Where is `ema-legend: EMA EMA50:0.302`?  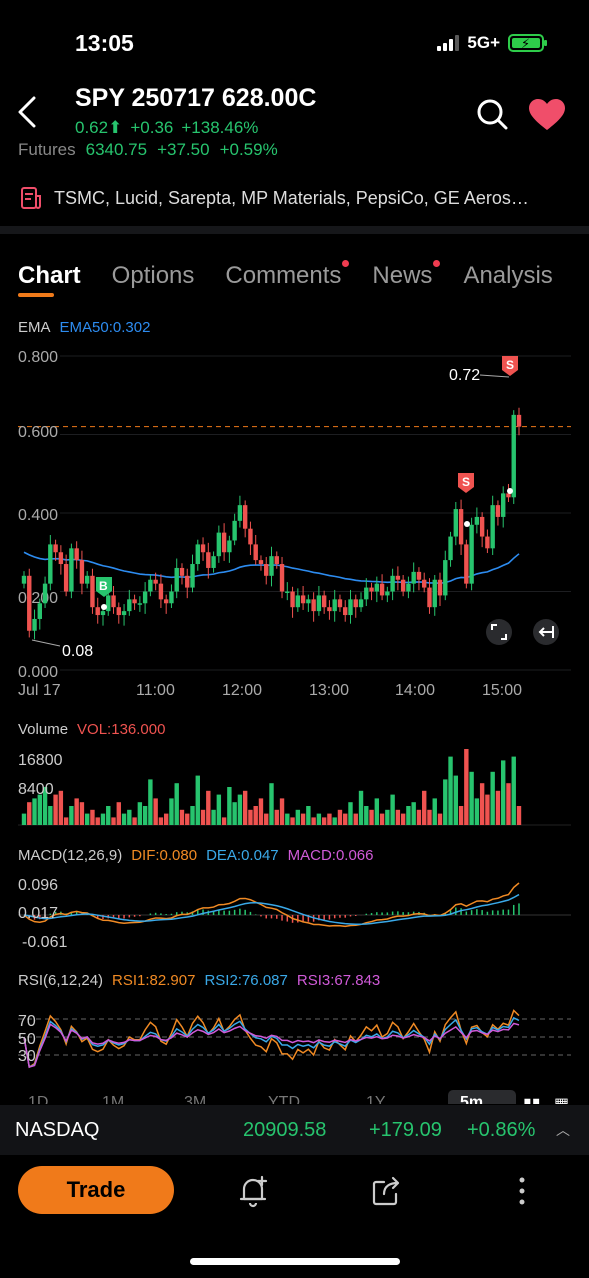
ema-legend: EMA EMA50:0.302 is located at coordinates (84, 327).